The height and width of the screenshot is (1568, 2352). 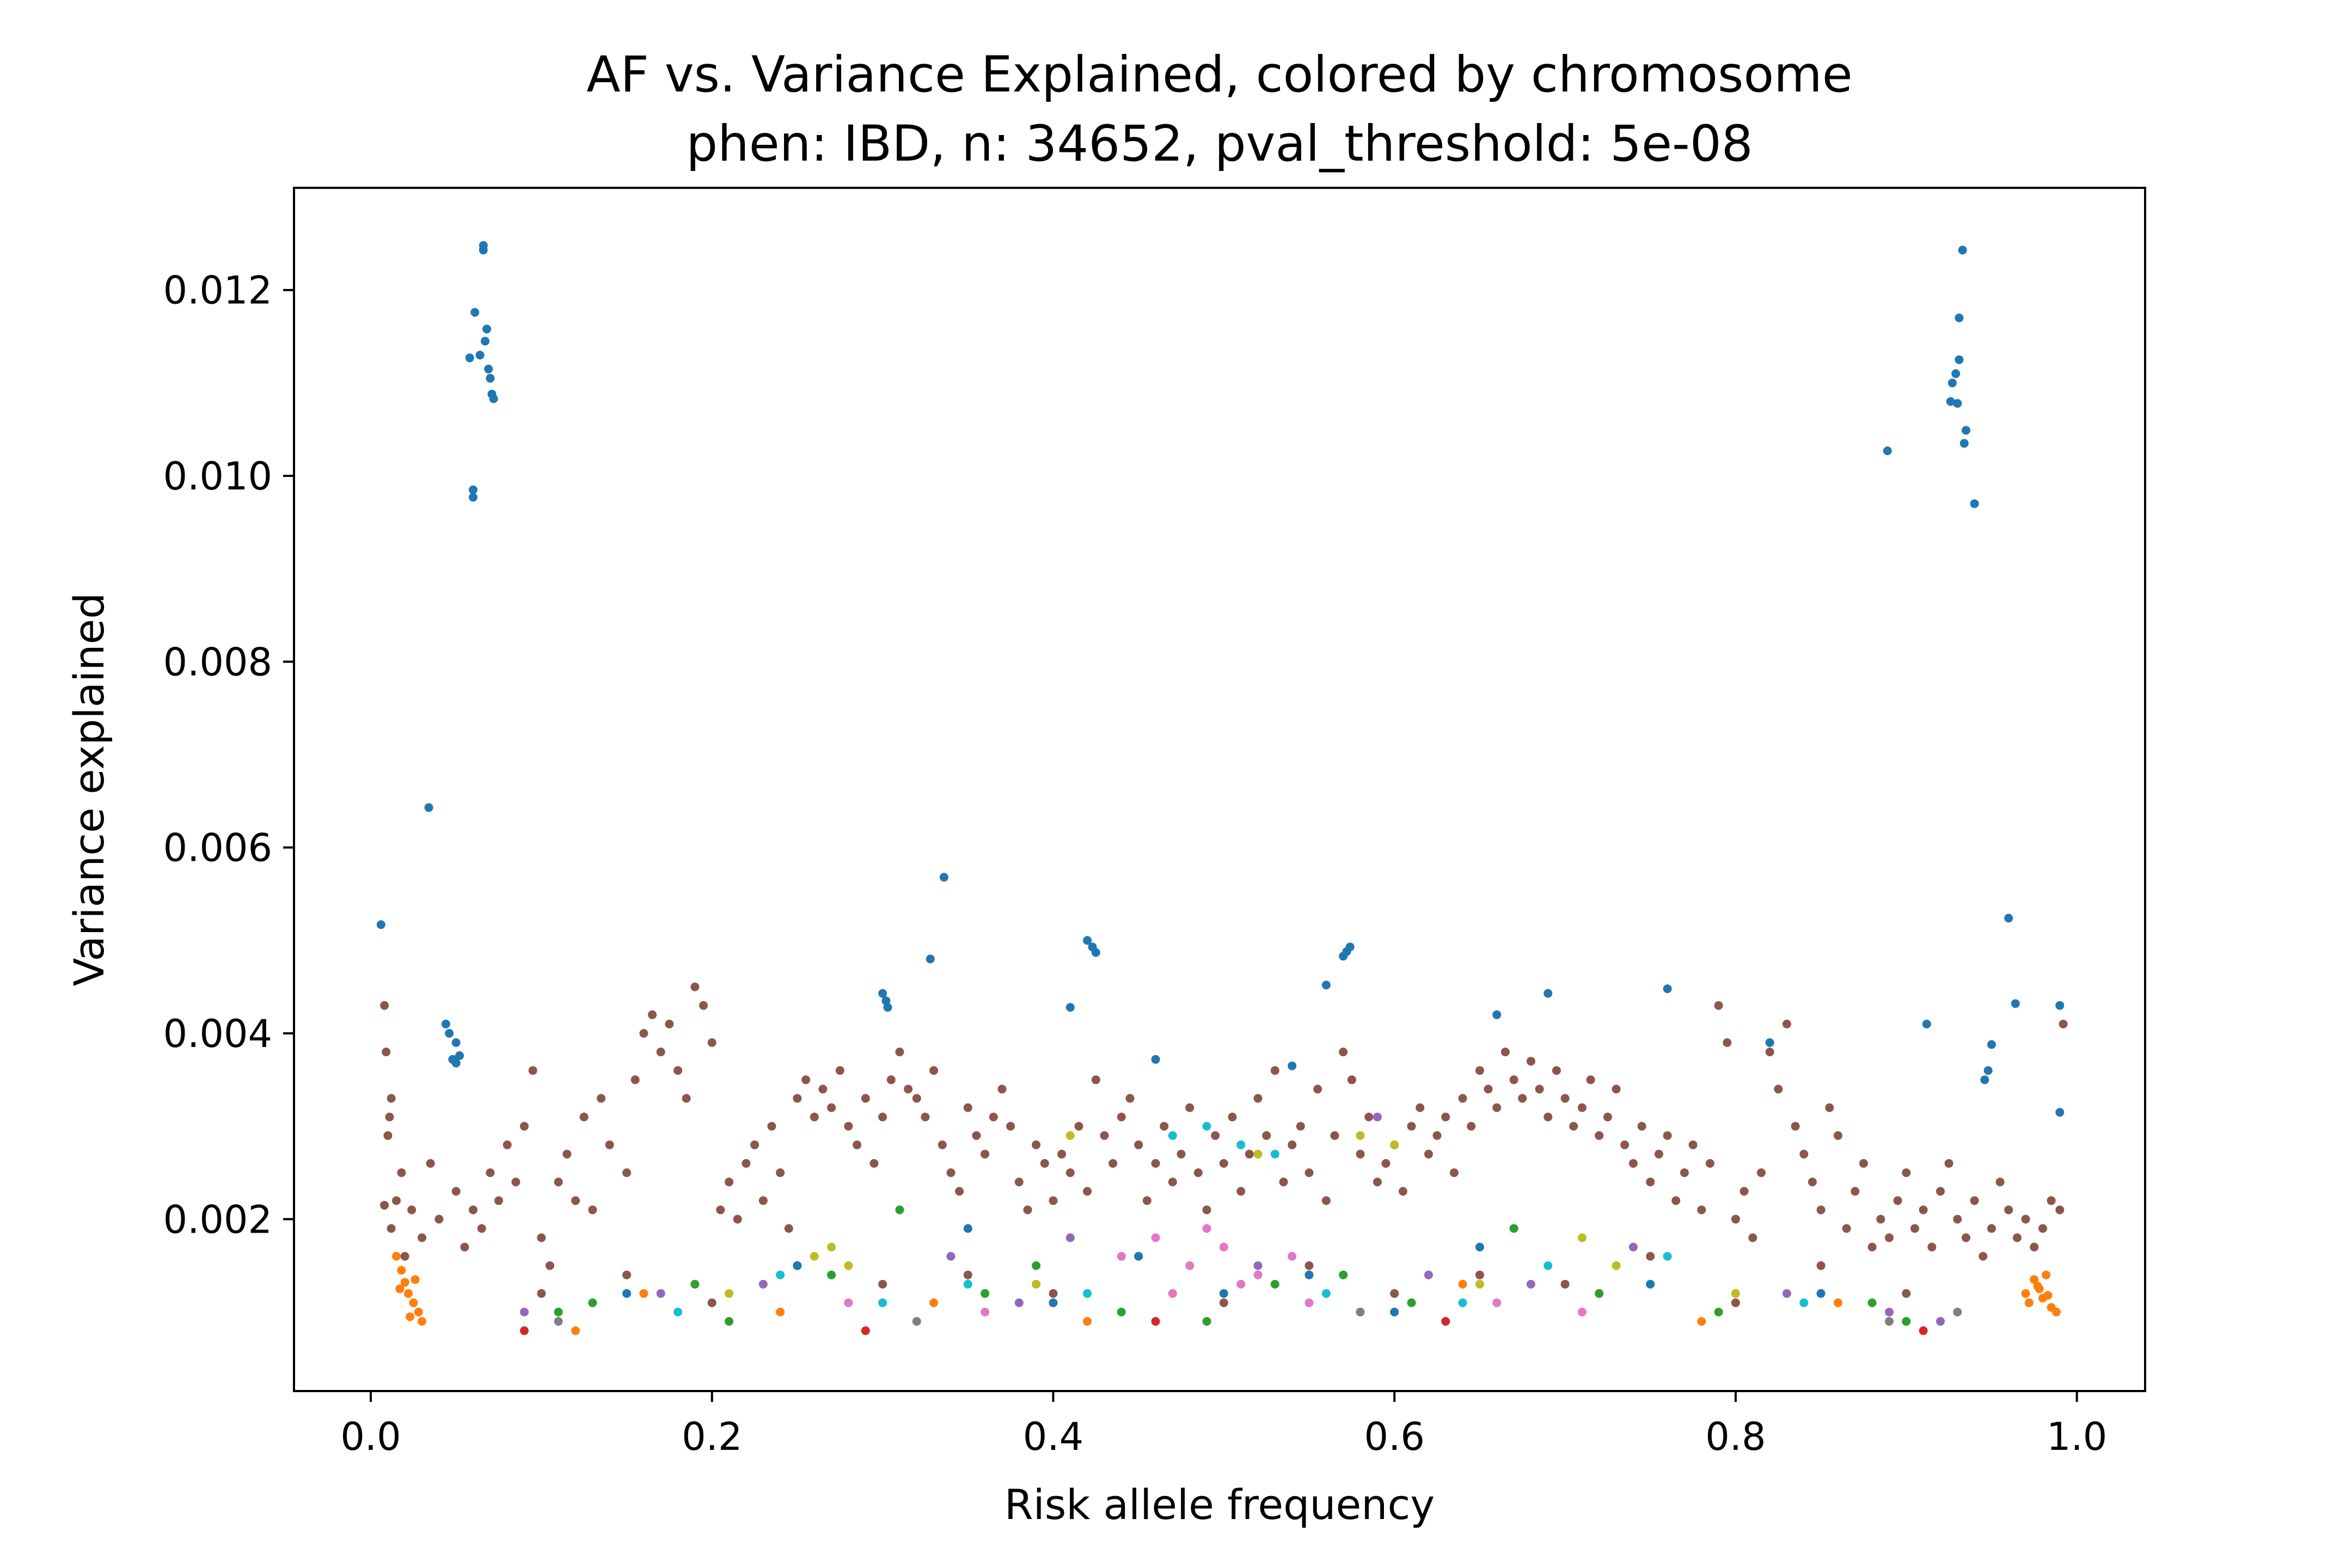 I want to click on y-axis-ticks: 0.002 0.004 0.006 0.008 0.010 0.012, so click(x=228, y=755).